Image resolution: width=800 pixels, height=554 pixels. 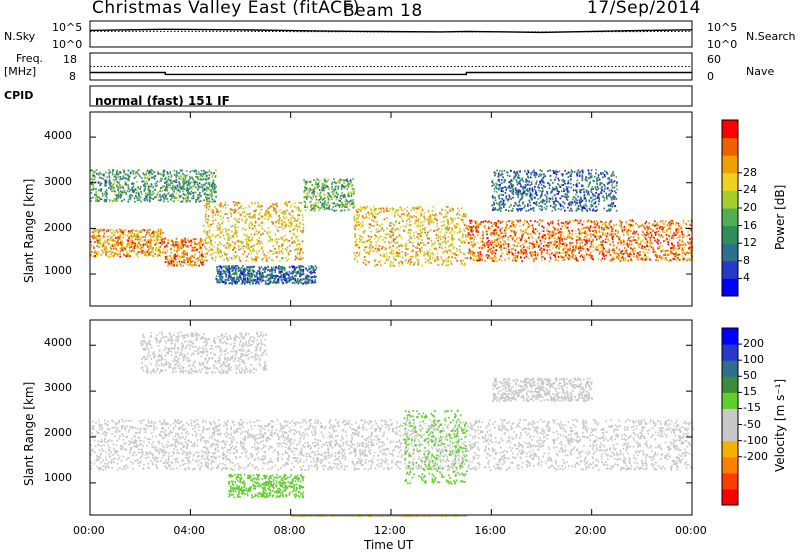 I want to click on velocity-colorbar-tick-label: -200, so click(x=755, y=456).